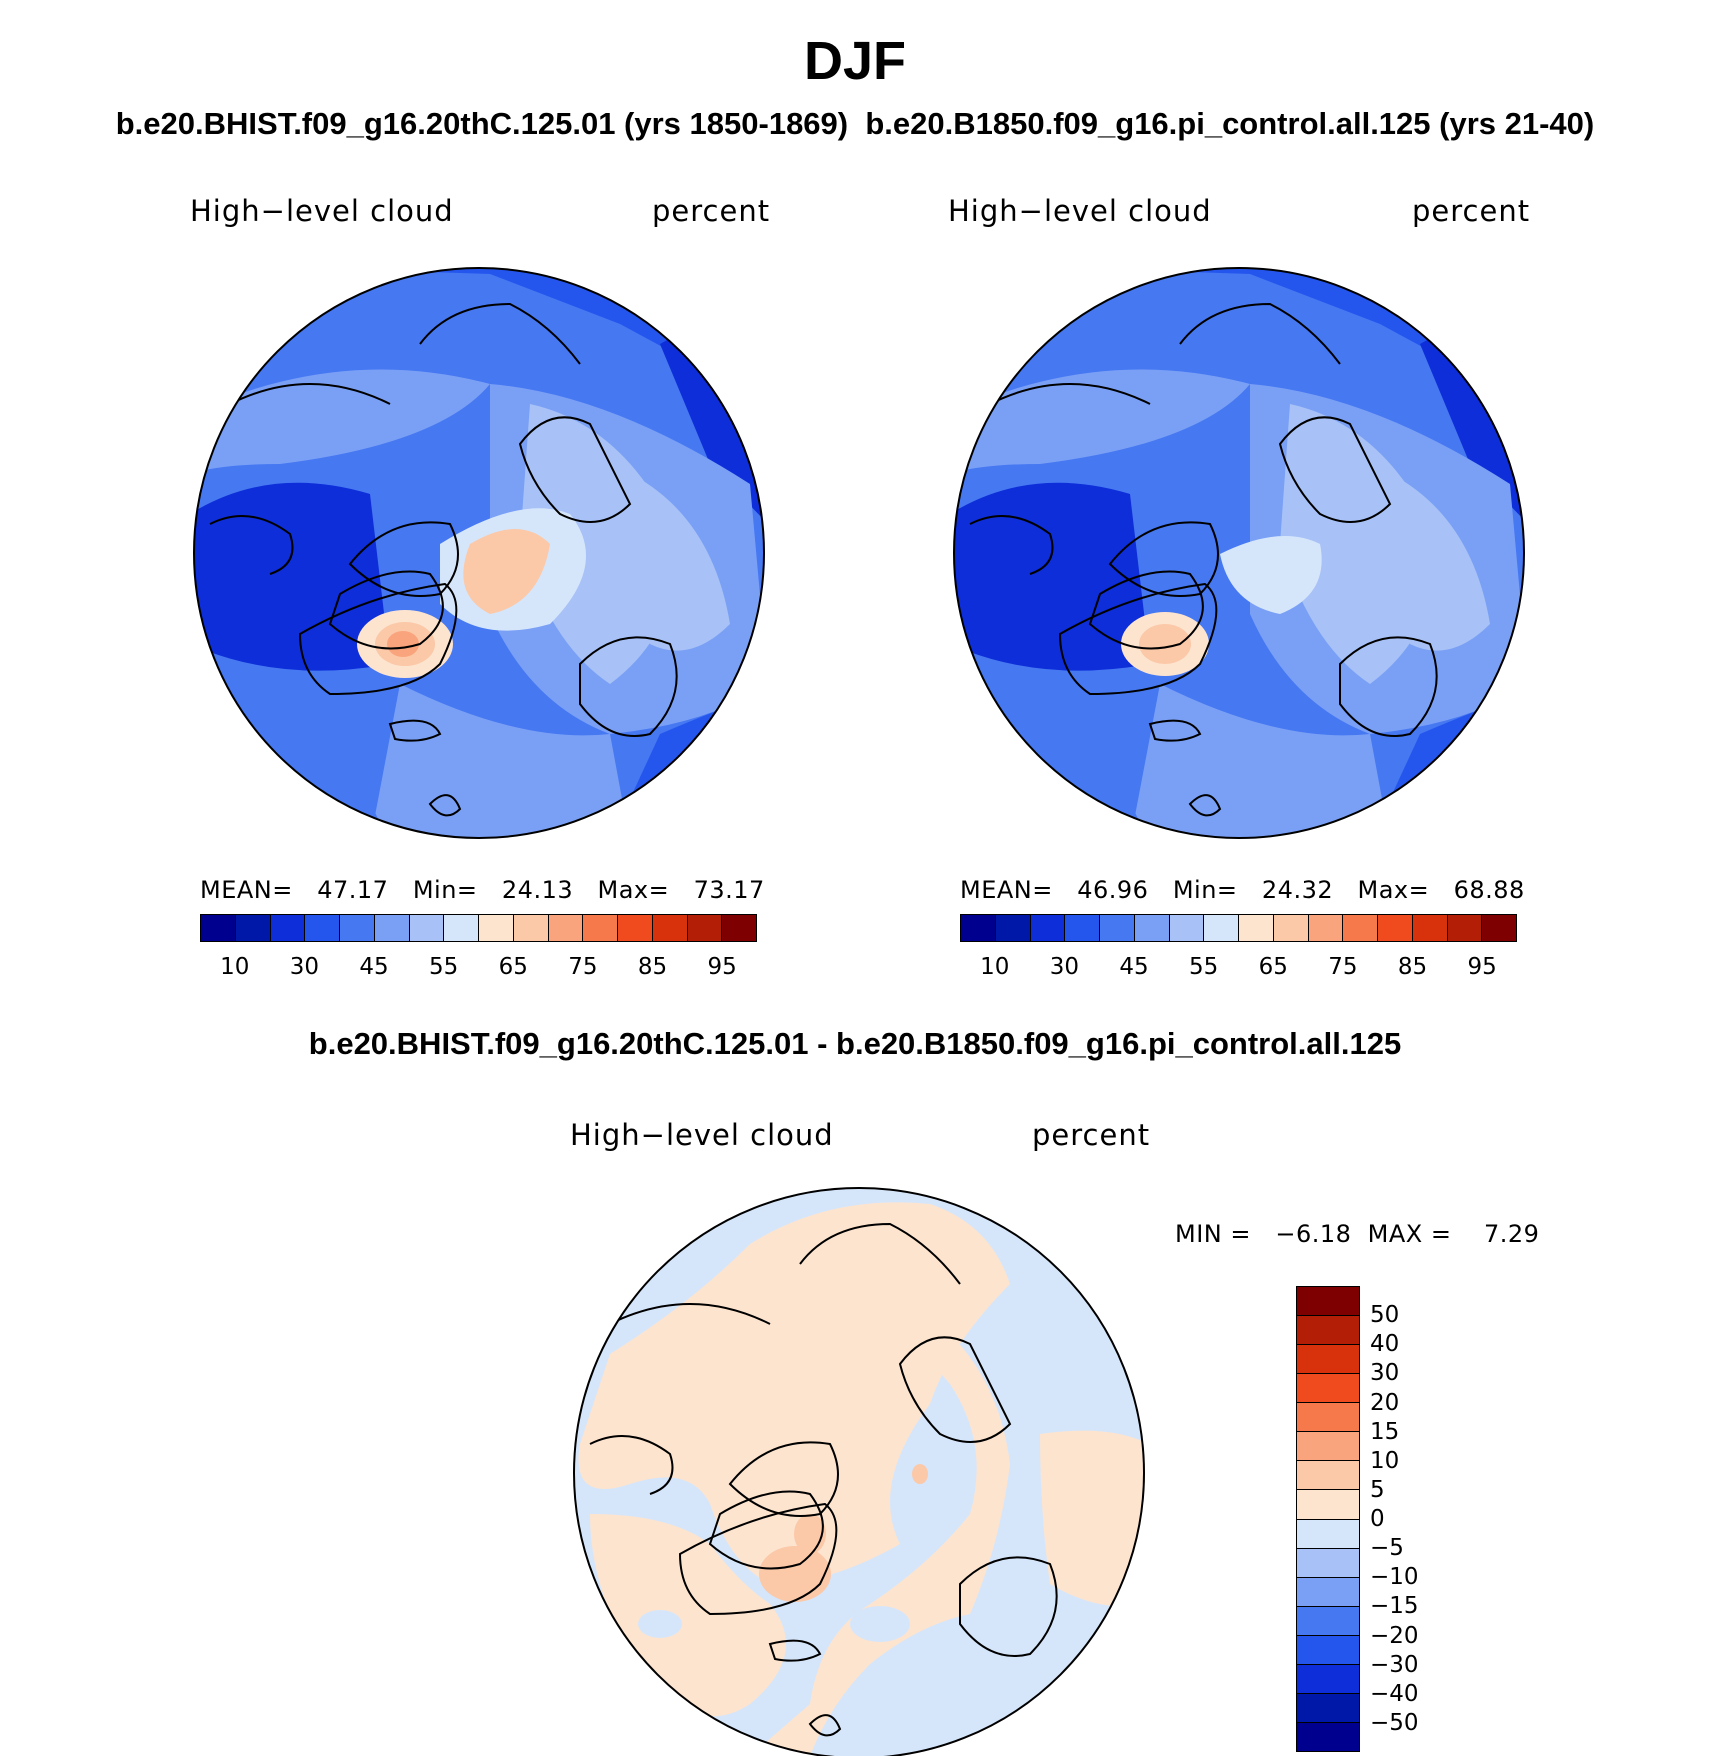 Image resolution: width=1710 pixels, height=1756 pixels. Describe the element at coordinates (479, 553) in the screenshot. I see `panel1-polar-map` at that location.